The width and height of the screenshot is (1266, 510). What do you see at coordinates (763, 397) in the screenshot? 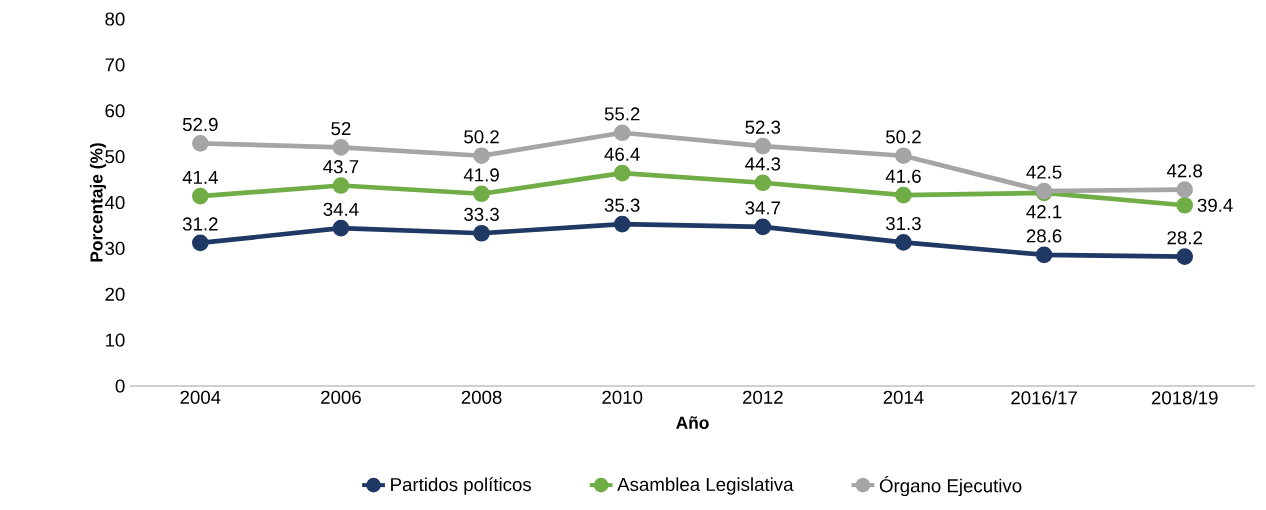
I see `x-tick-label: 2012` at bounding box center [763, 397].